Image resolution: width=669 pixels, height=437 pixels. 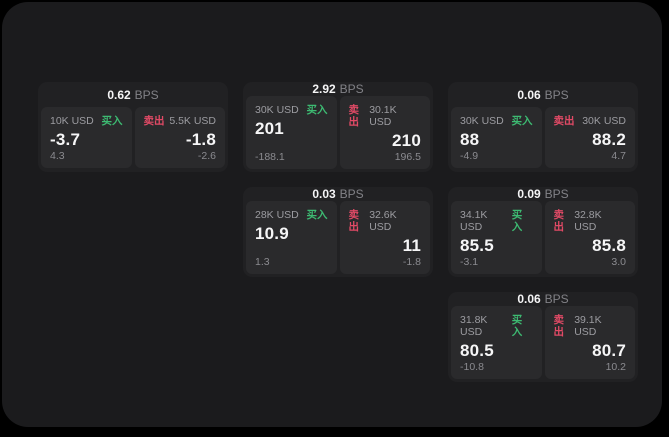 What do you see at coordinates (588, 221) in the screenshot?
I see `sell-size-label: 32.8K USD` at bounding box center [588, 221].